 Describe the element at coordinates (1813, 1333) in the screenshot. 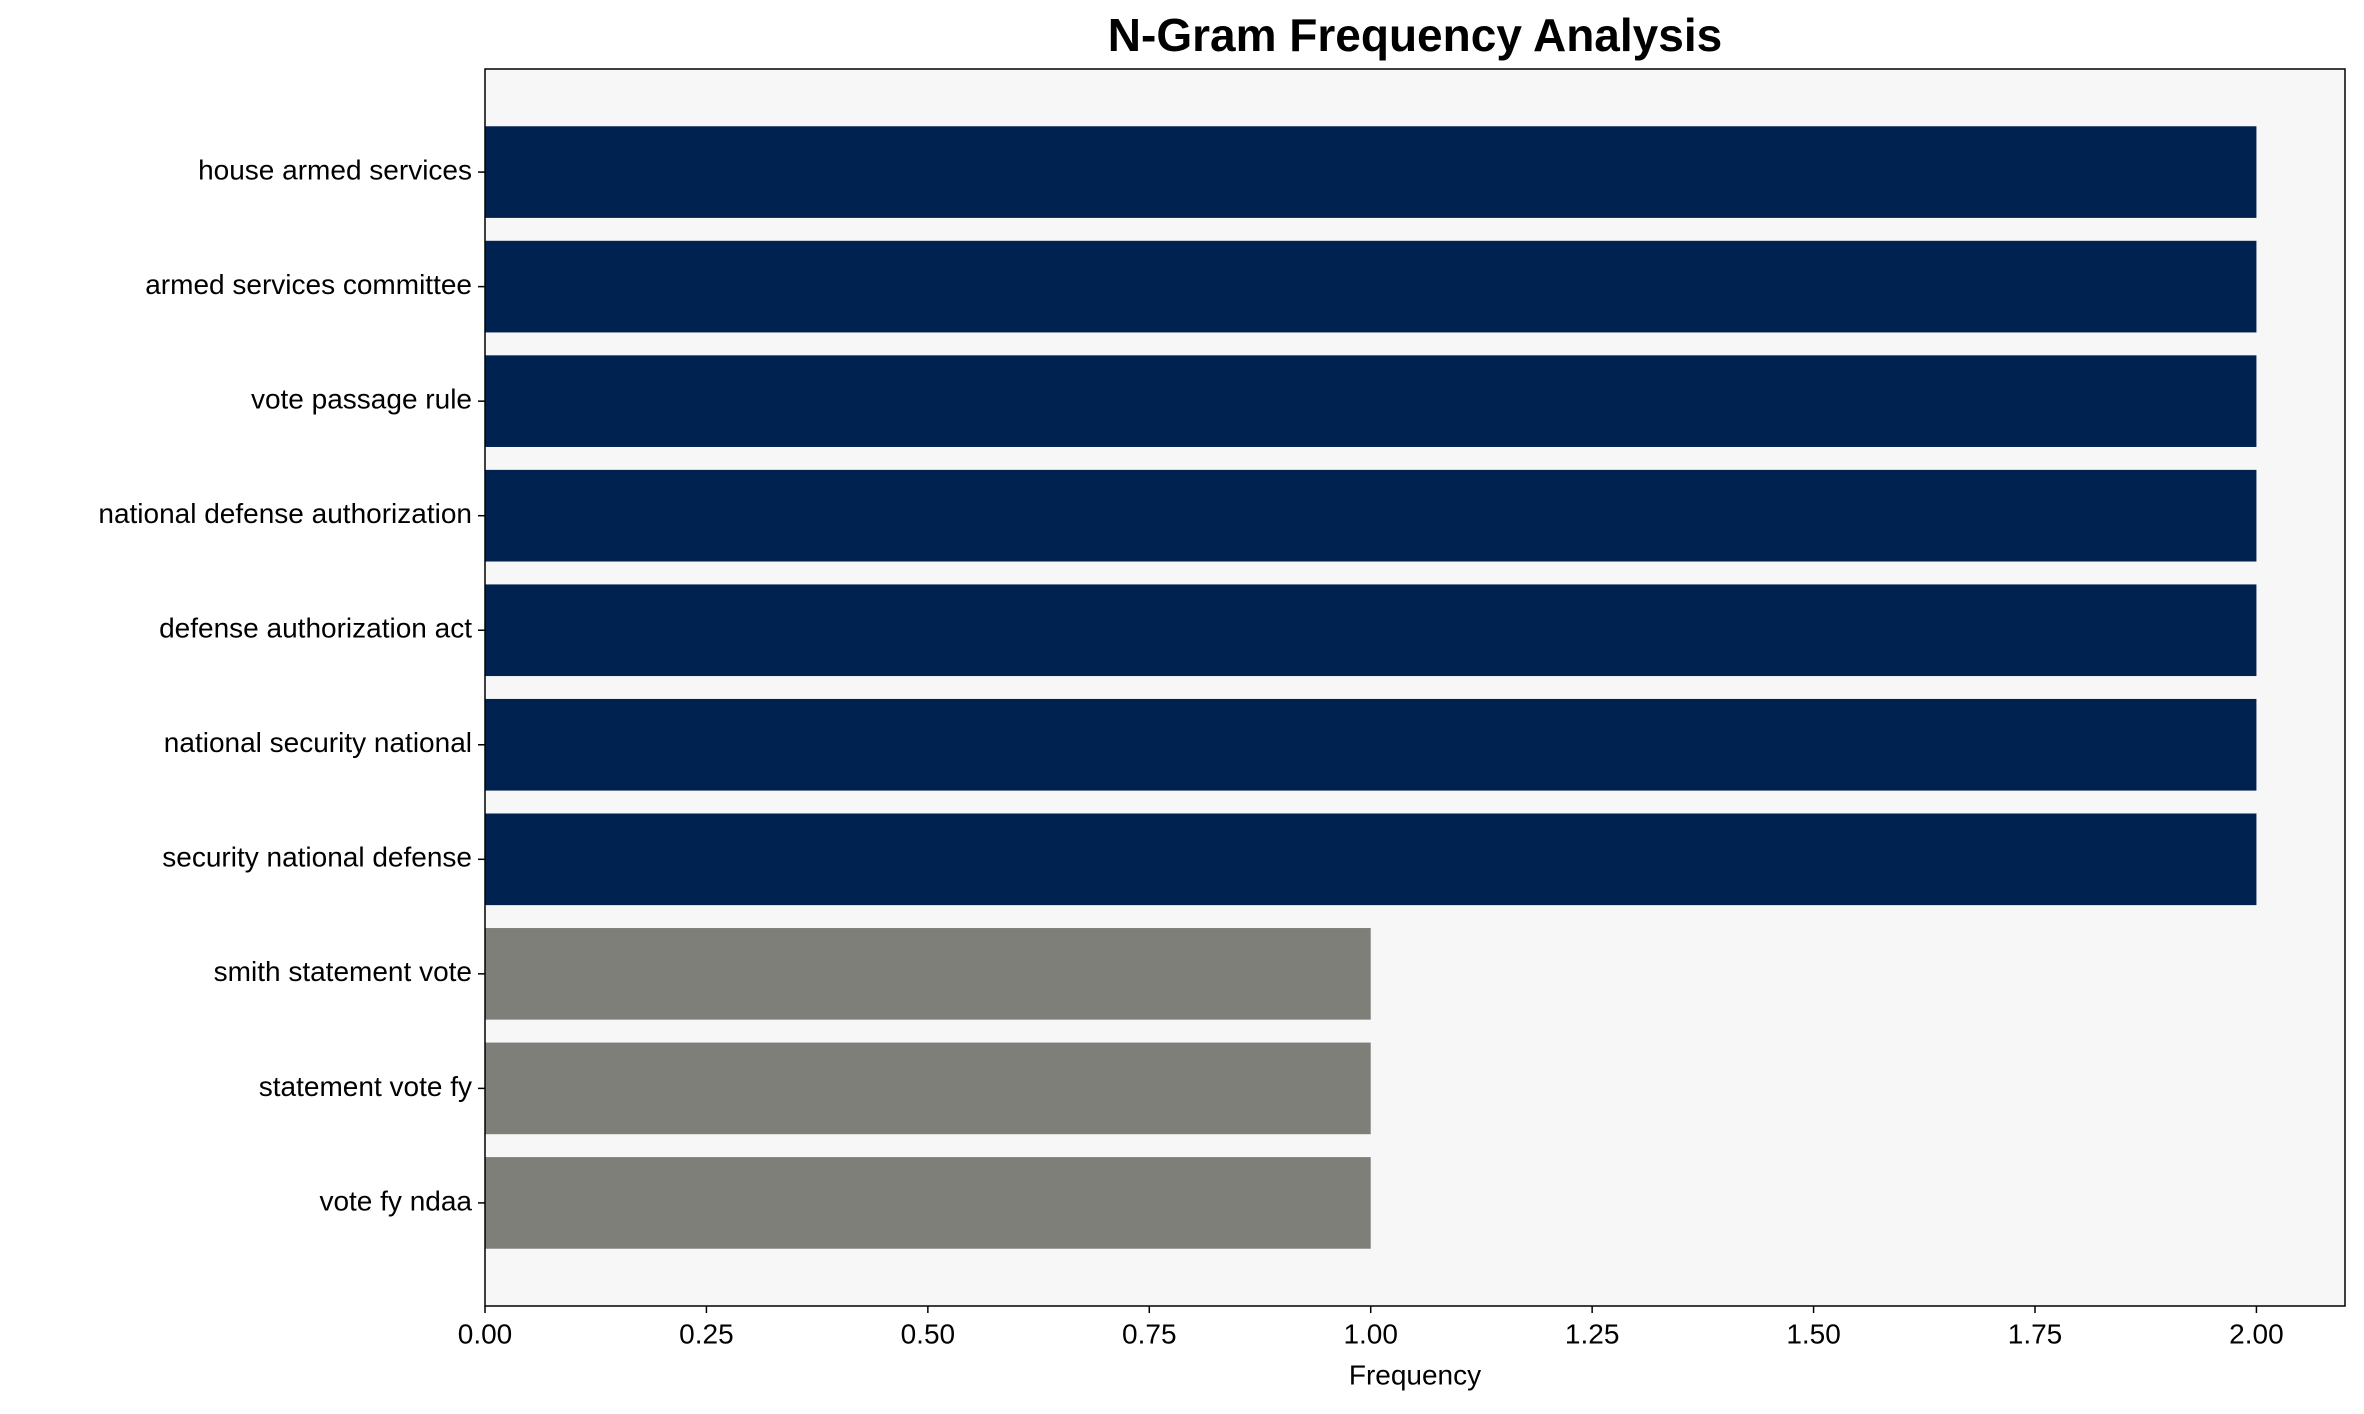

I see `x-tick-label: 1.50` at that location.